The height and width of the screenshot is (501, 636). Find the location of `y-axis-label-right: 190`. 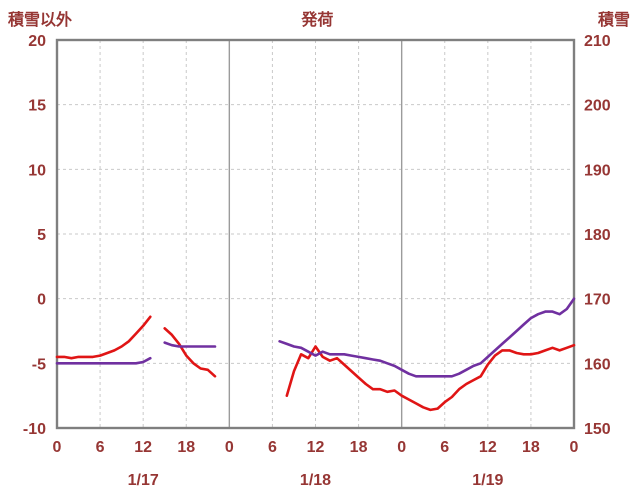

y-axis-label-right: 190 is located at coordinates (597, 170).